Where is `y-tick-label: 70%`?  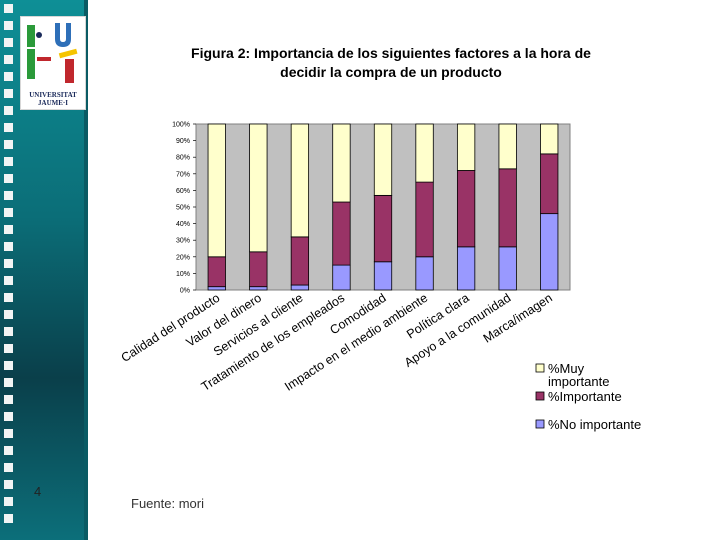
y-tick-label: 70% is located at coordinates (183, 174).